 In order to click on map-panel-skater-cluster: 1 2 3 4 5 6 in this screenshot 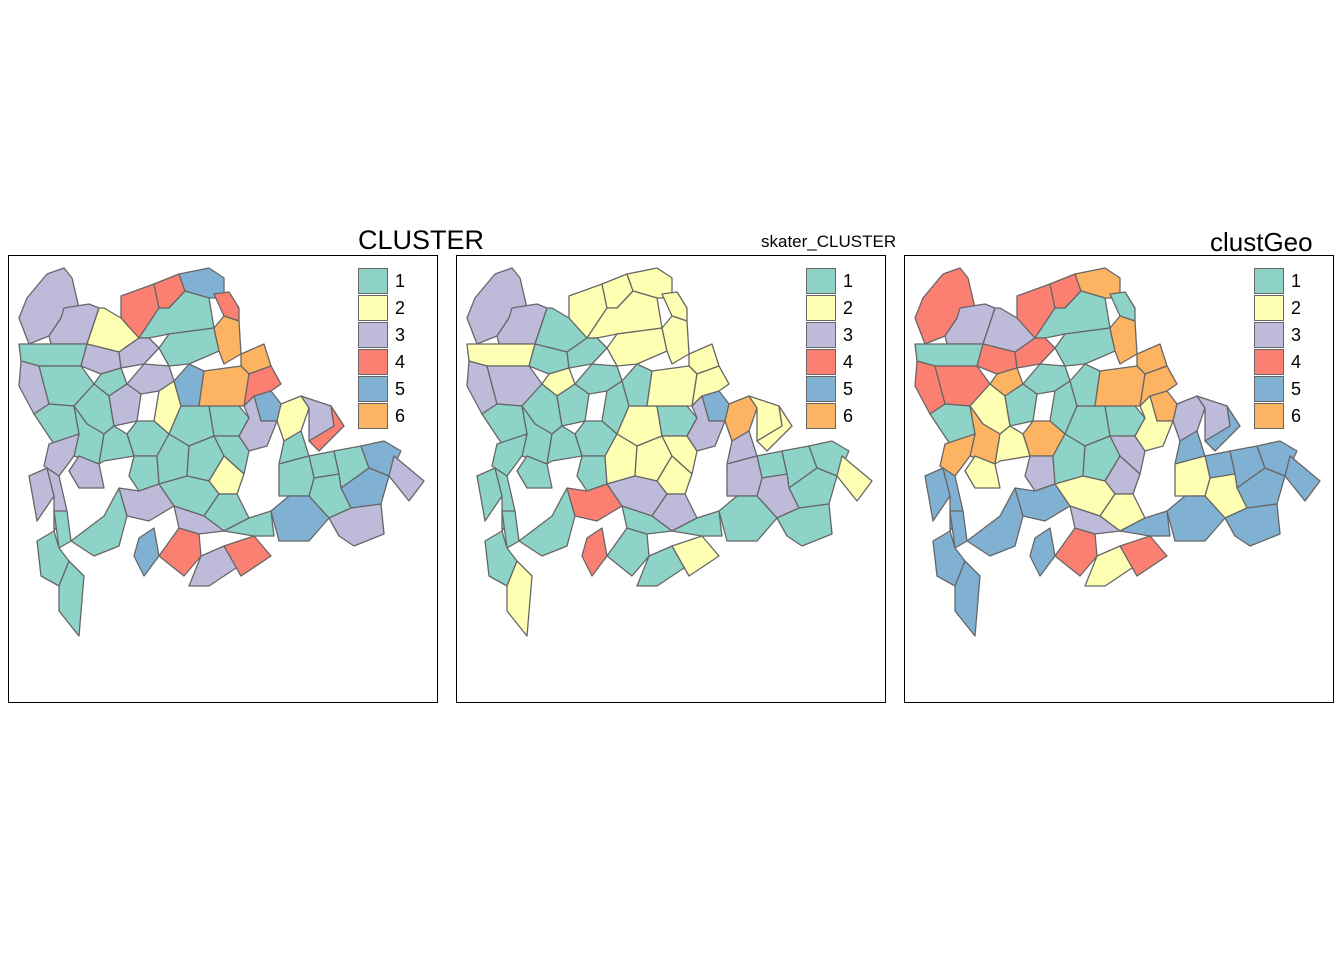, I will do `click(671, 479)`.